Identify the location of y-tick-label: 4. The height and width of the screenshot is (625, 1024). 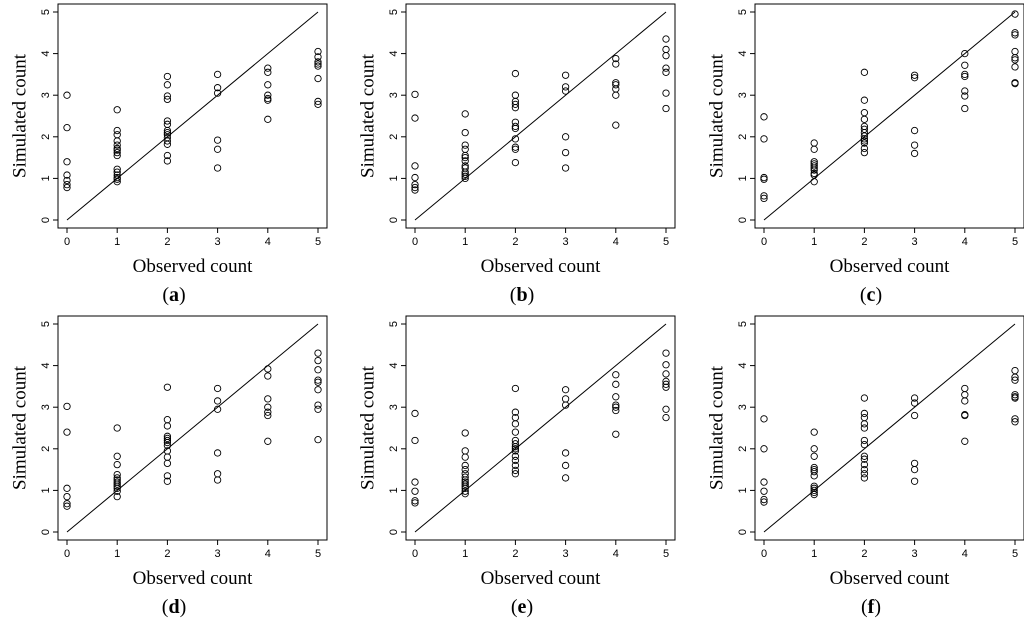
(46, 366).